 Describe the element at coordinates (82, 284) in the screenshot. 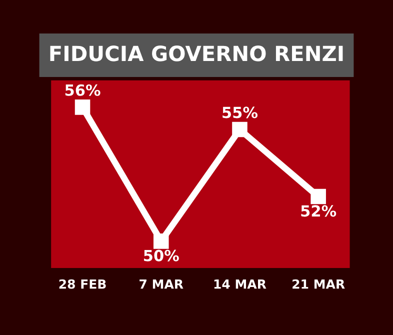

I see `x-tick-label: 28 FEB` at that location.